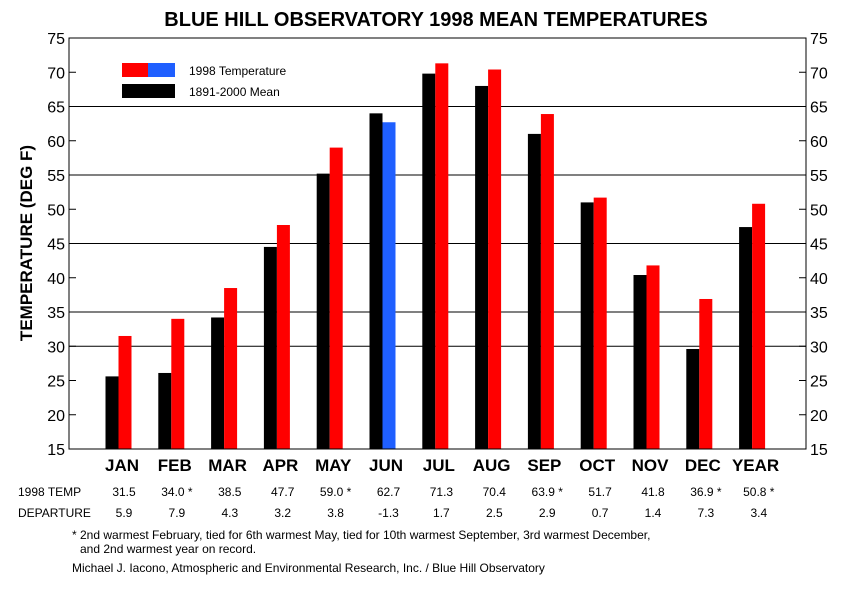  Describe the element at coordinates (703, 465) in the screenshot. I see `category-label-dec: DEC` at that location.